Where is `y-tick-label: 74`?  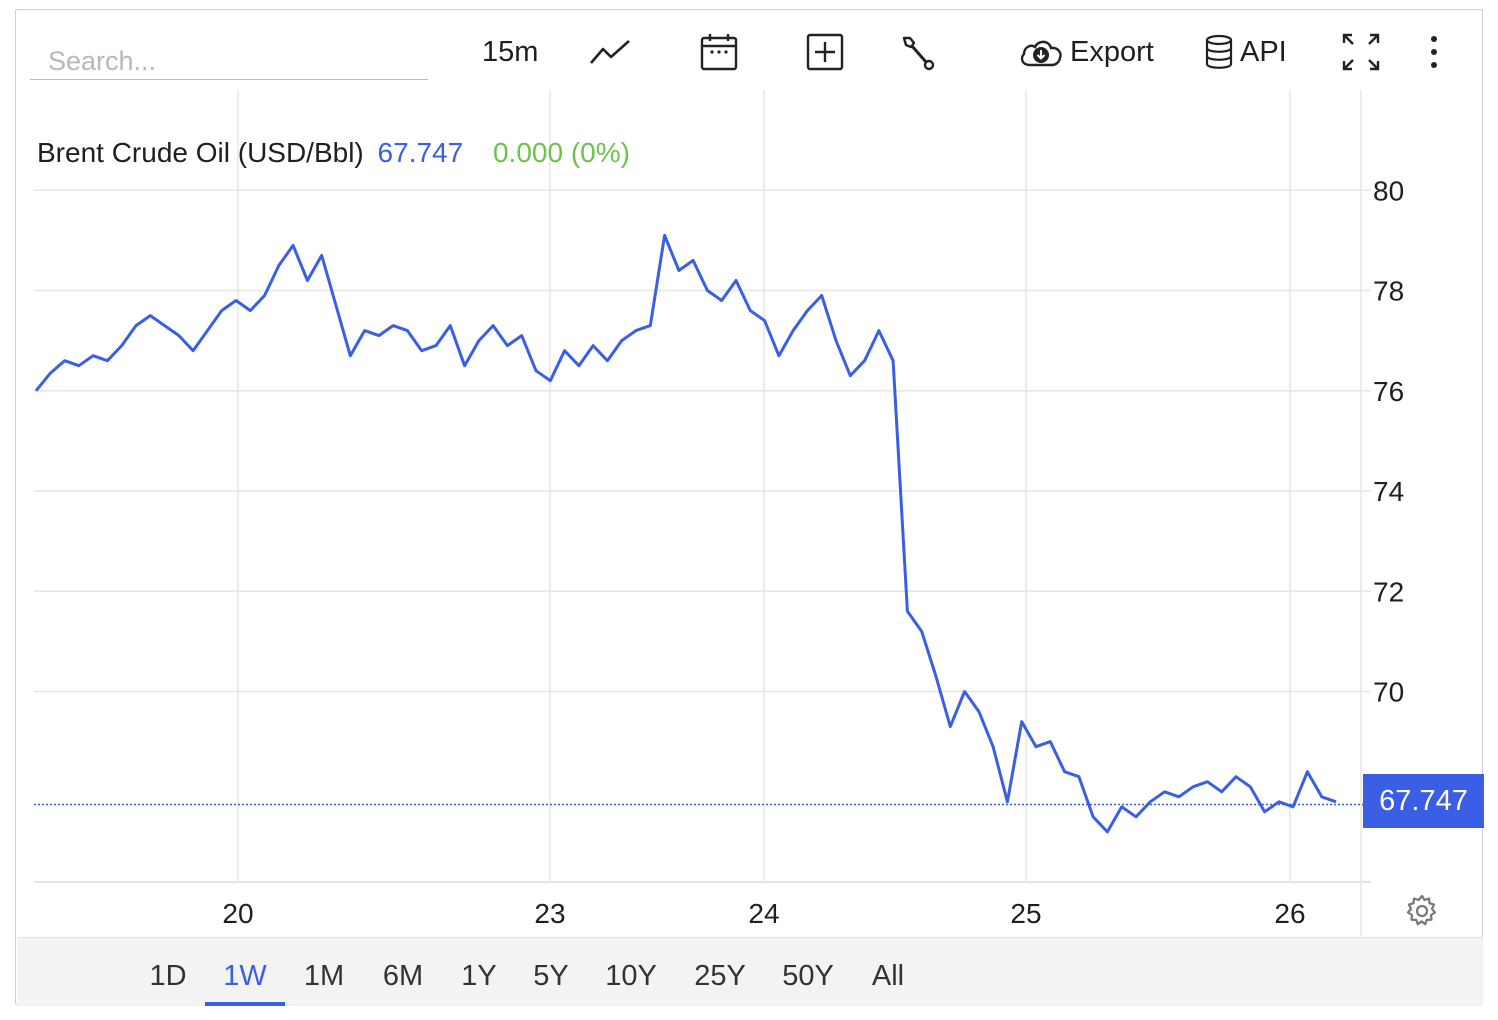 y-tick-label: 74 is located at coordinates (1388, 491).